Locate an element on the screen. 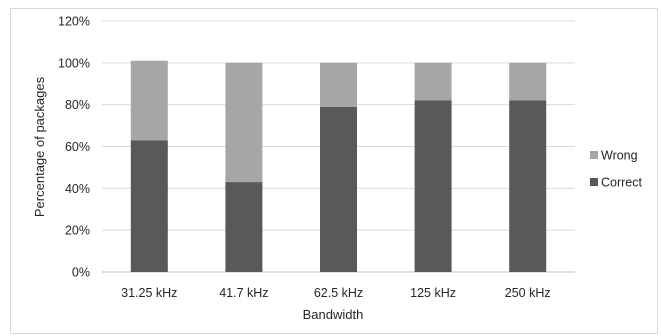 This screenshot has width=661, height=336. x-tick-label: 41.7 kHz is located at coordinates (243, 293).